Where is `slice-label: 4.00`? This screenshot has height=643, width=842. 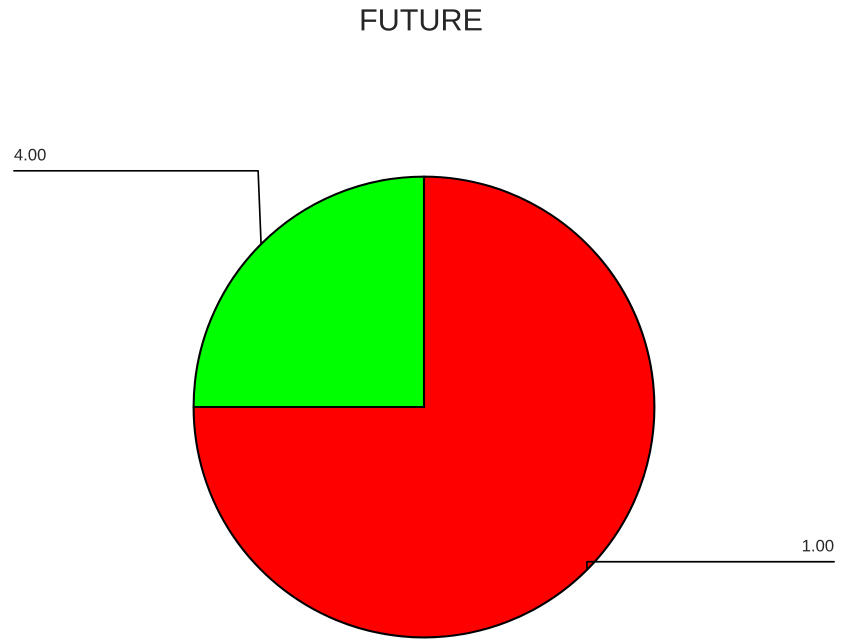
slice-label: 4.00 is located at coordinates (30, 154).